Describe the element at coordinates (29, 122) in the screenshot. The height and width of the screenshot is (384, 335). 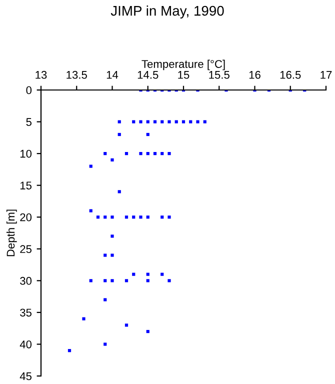
I see `y-tick-label: 5` at that location.